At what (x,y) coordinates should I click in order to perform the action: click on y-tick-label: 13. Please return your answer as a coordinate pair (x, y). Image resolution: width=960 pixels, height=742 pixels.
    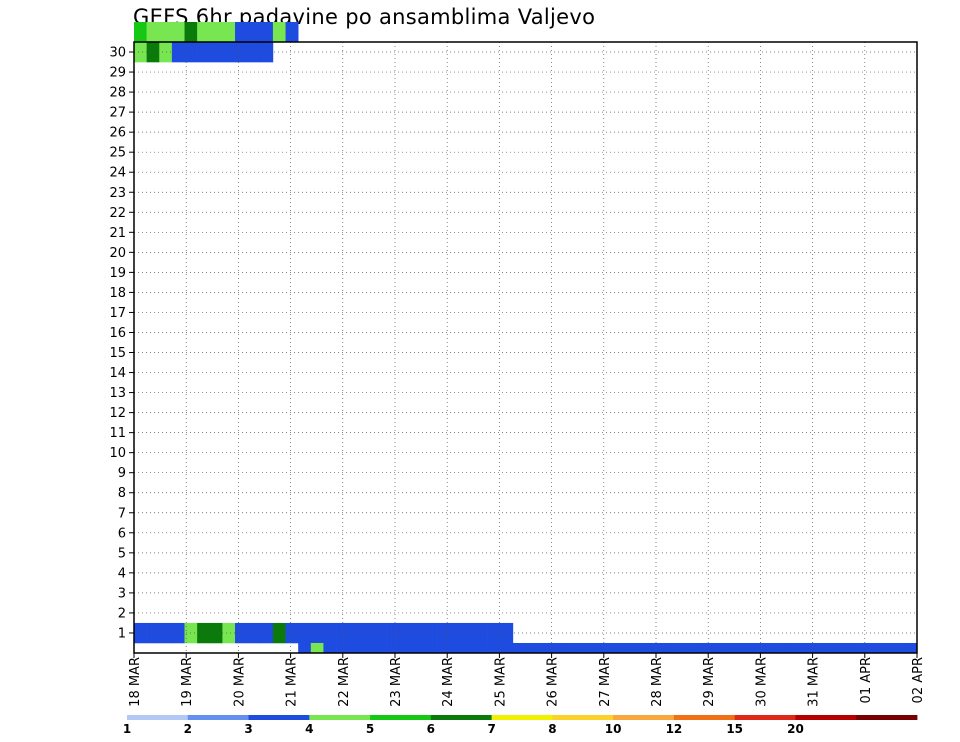
    Looking at the image, I should click on (117, 393).